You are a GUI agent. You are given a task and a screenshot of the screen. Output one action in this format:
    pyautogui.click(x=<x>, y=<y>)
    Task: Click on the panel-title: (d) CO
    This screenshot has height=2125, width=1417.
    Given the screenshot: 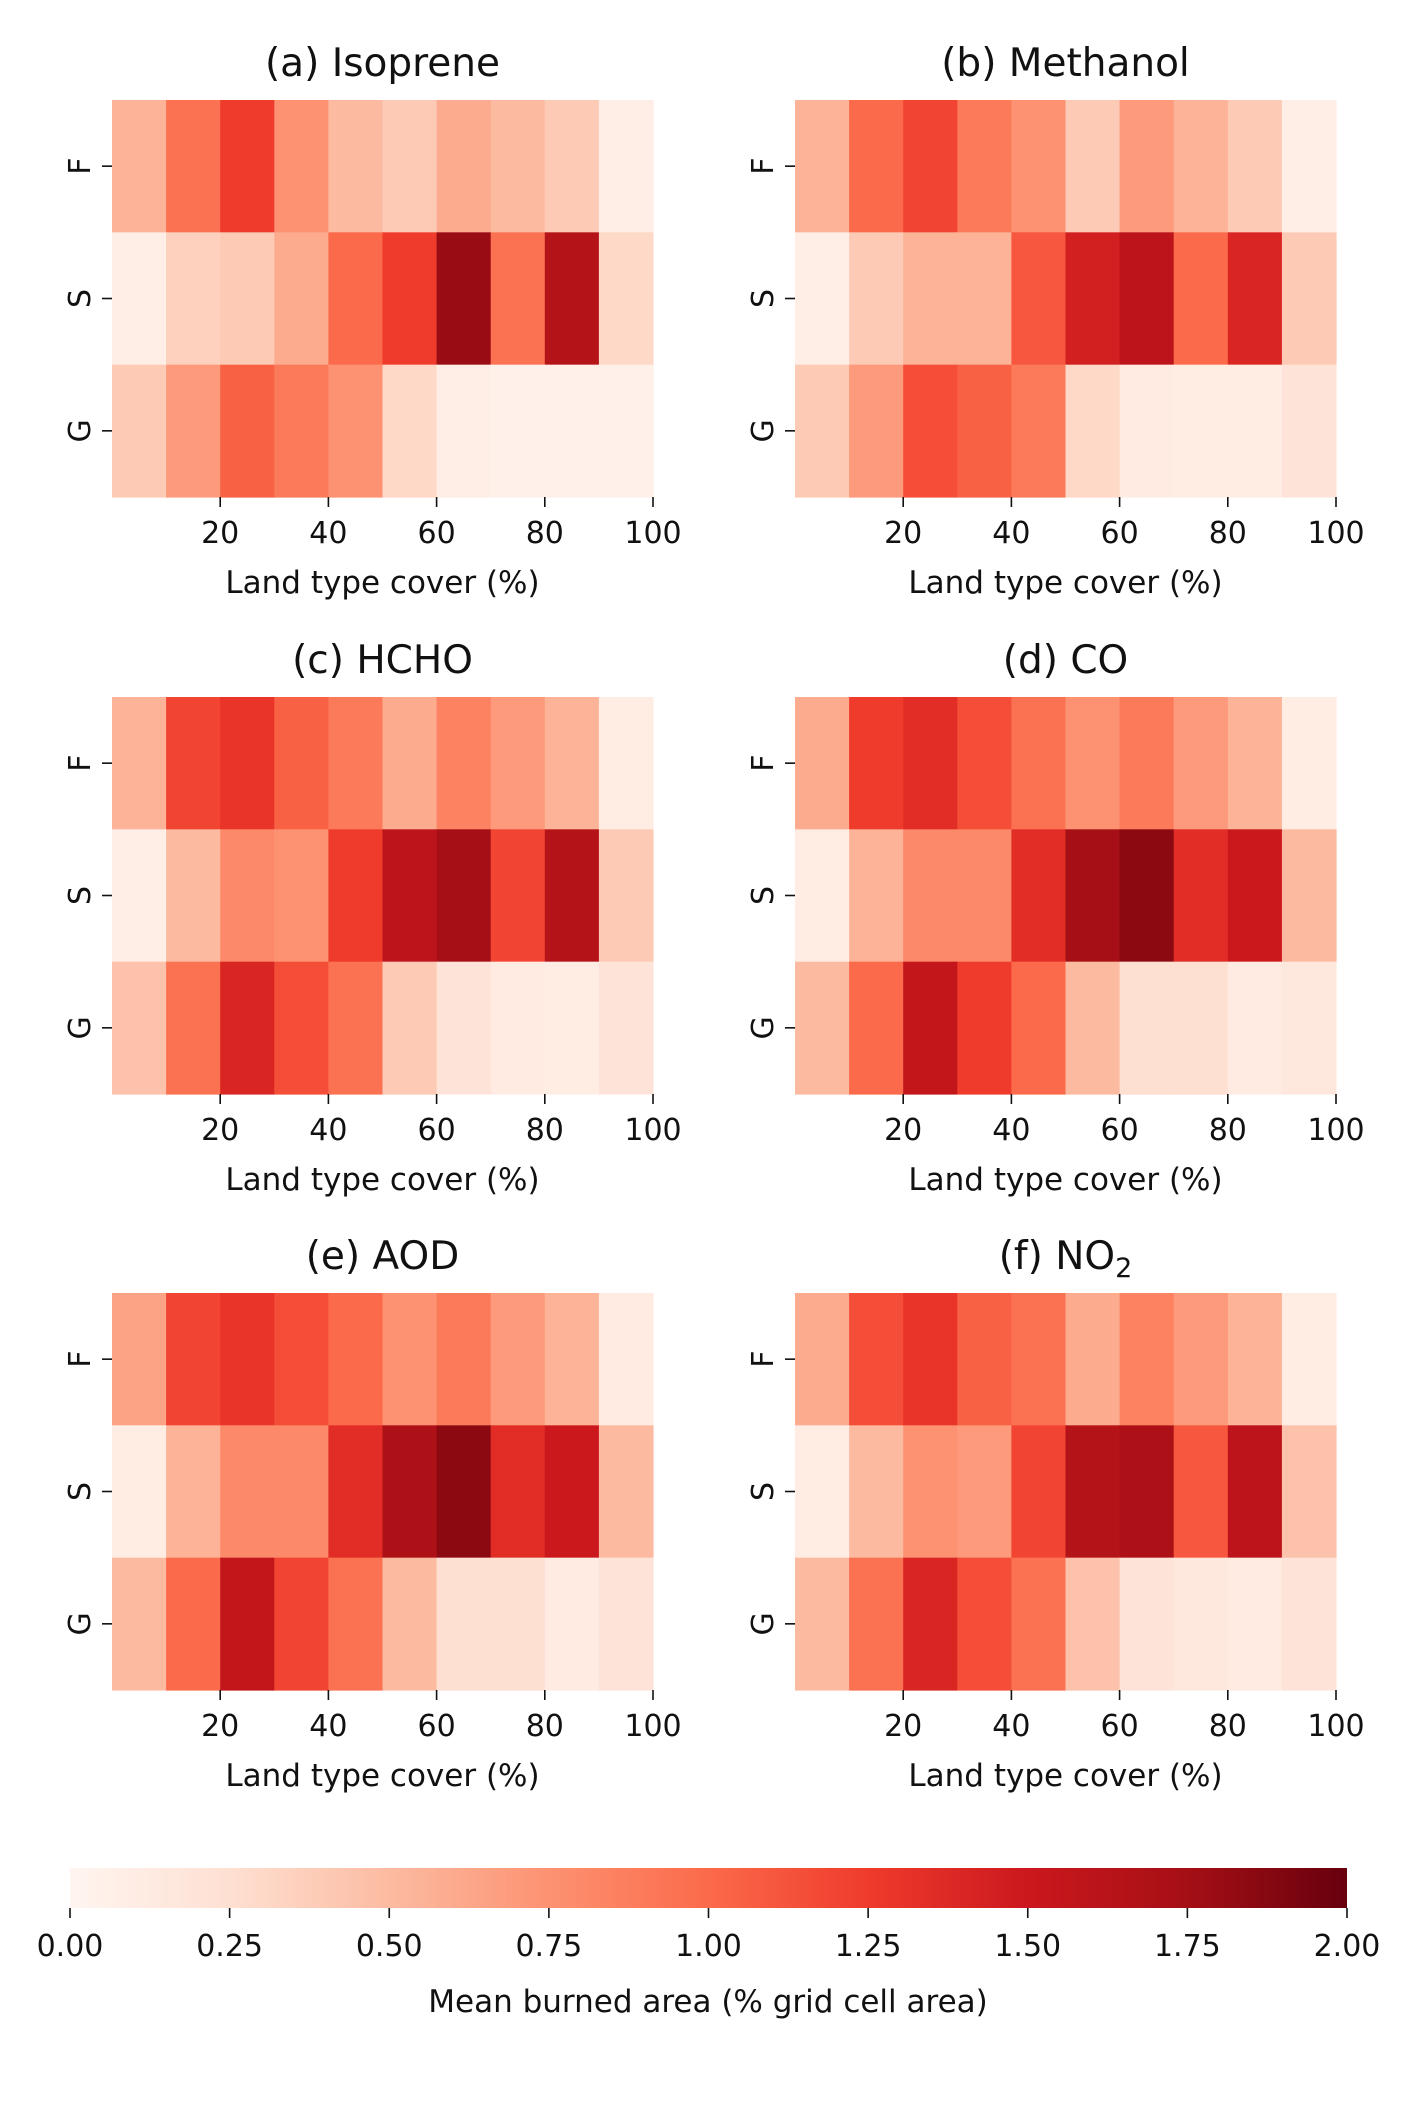 What is the action you would take?
    pyautogui.click(x=1066, y=660)
    